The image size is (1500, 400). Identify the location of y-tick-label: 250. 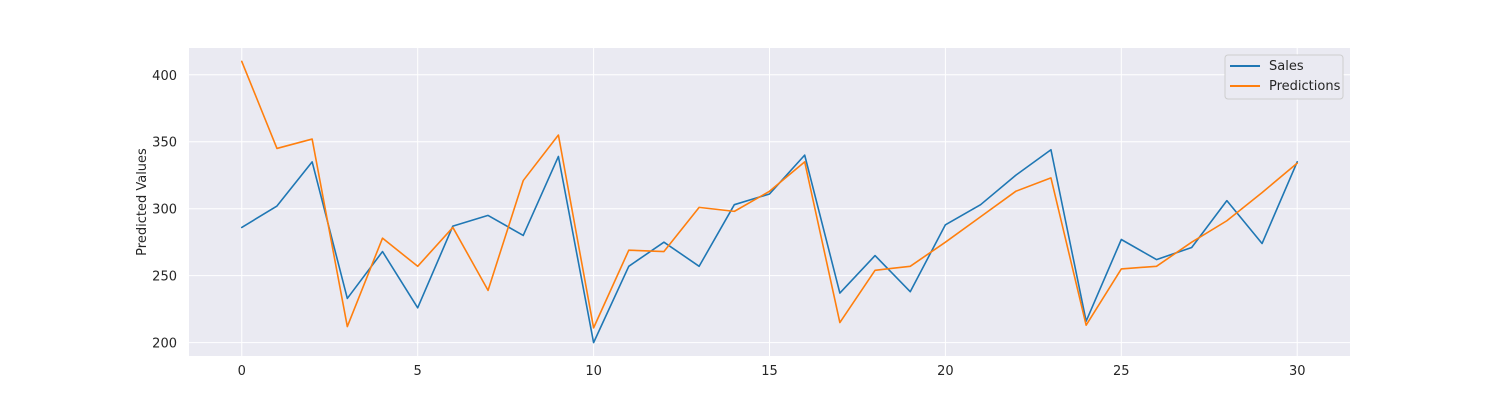
(164, 277).